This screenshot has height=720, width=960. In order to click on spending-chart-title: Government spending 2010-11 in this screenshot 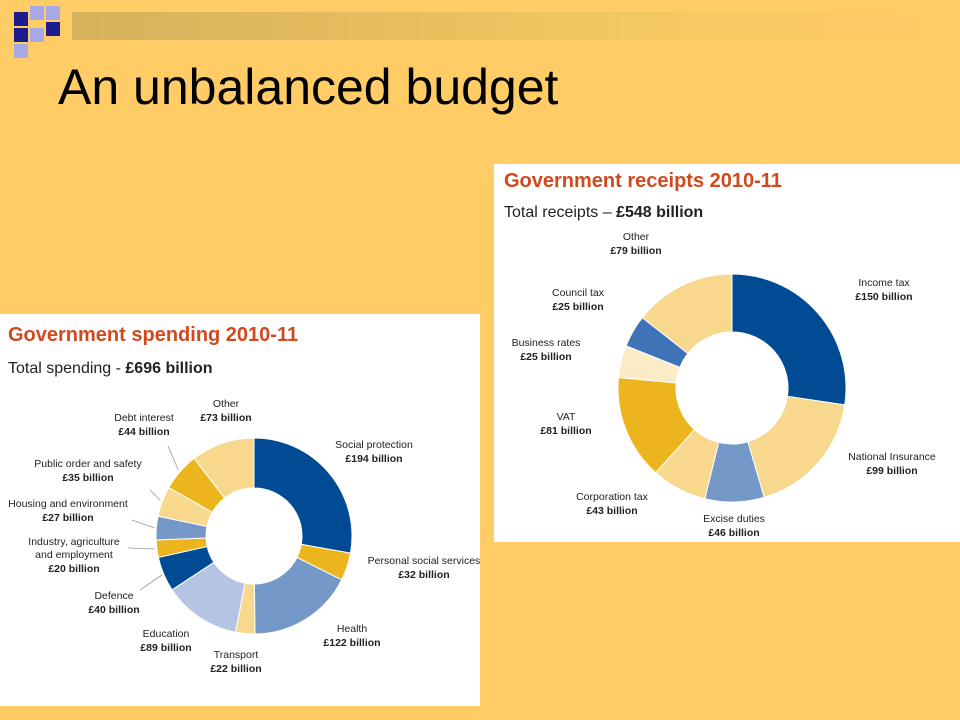, I will do `click(153, 335)`.